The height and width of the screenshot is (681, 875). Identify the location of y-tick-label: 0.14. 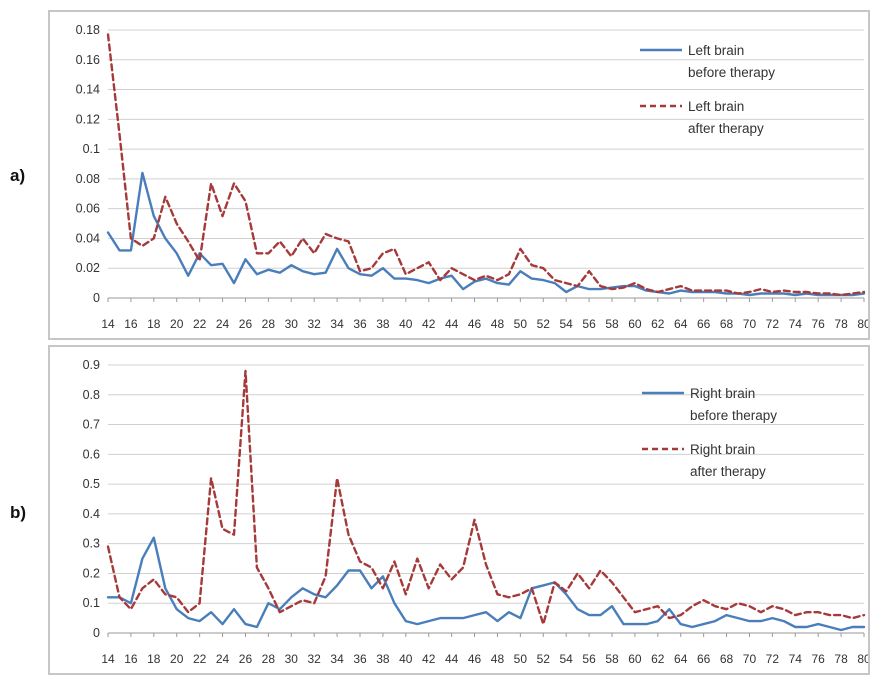
(88, 90).